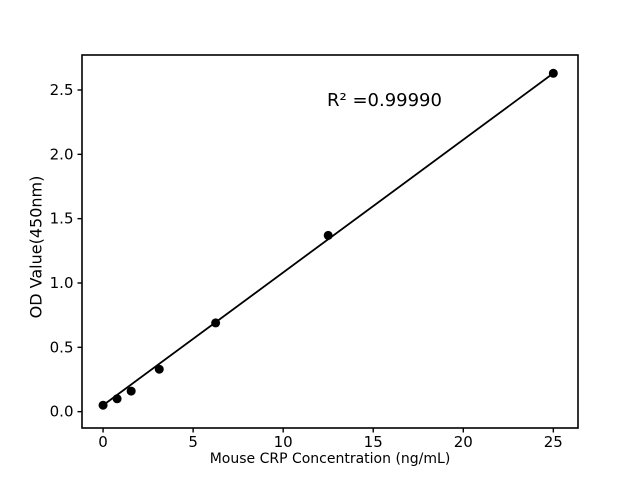  I want to click on y-tick-label: 0.0, so click(62, 412).